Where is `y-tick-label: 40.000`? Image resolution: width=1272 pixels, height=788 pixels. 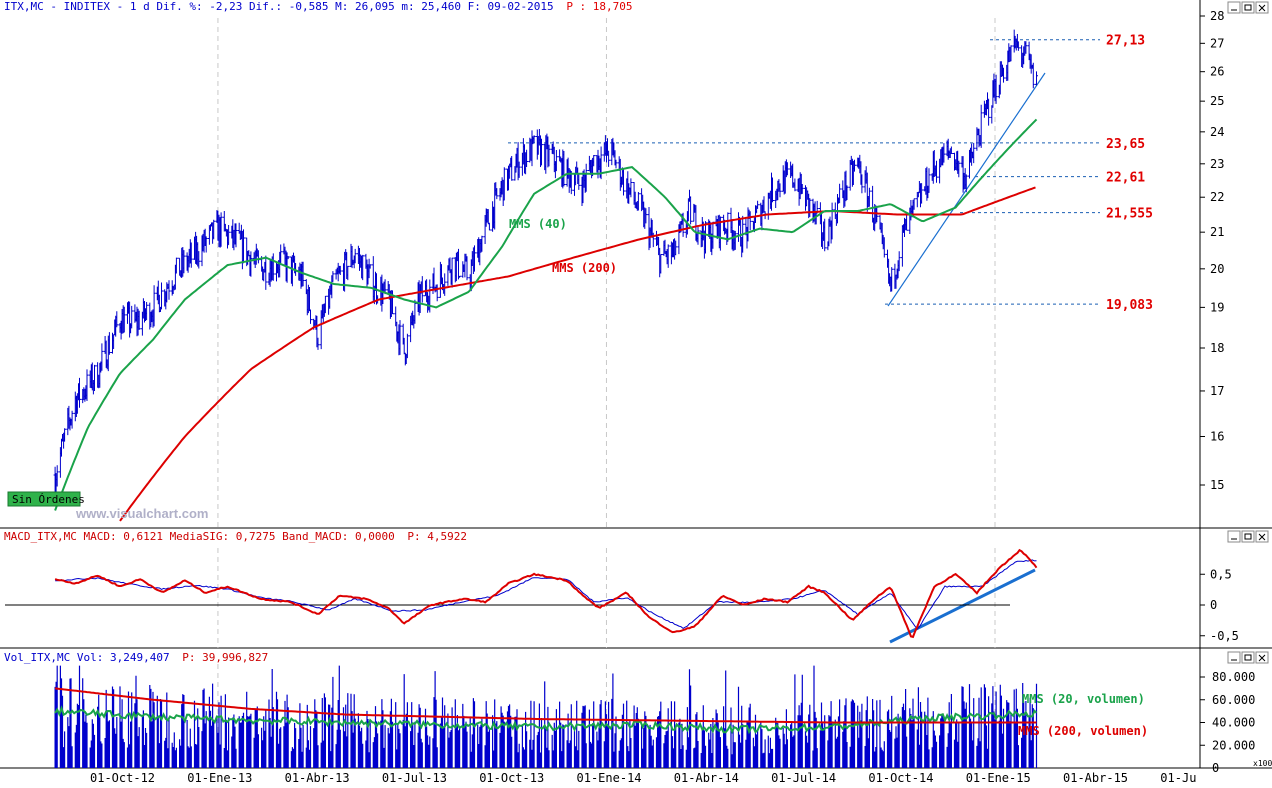 y-tick-label: 40.000 is located at coordinates (1233, 723).